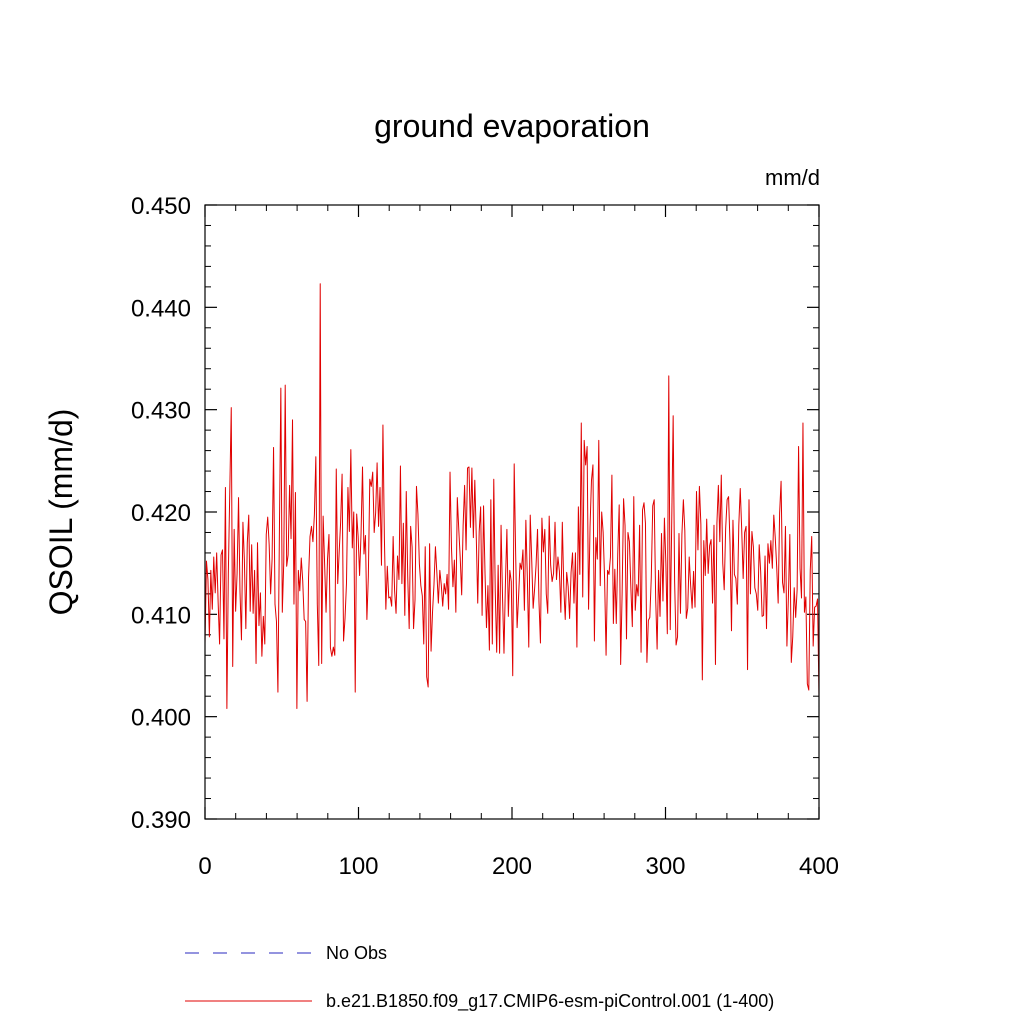  I want to click on y-tick-label: 0.420, so click(161, 513).